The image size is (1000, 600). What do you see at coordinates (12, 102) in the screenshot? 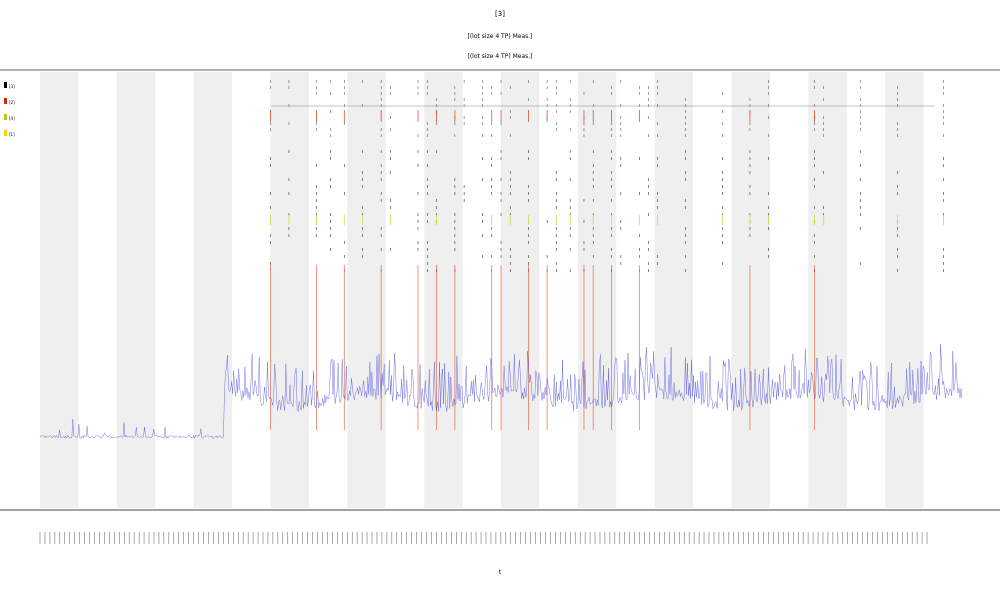
I see `legend-label: [2]` at bounding box center [12, 102].